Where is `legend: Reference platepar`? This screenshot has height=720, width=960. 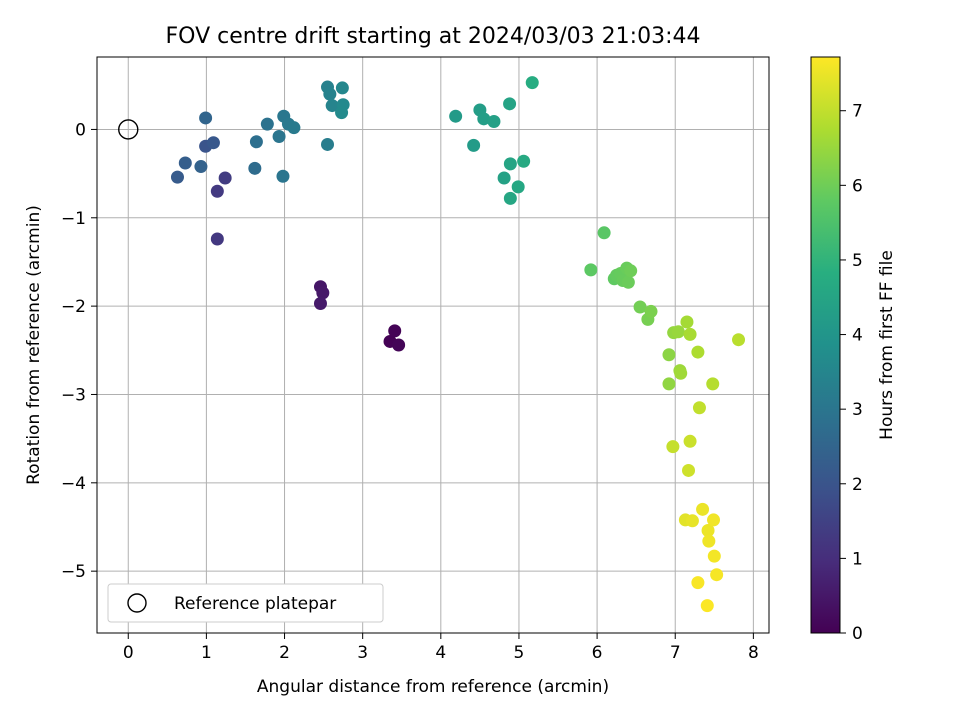
legend: Reference platepar is located at coordinates (245, 603).